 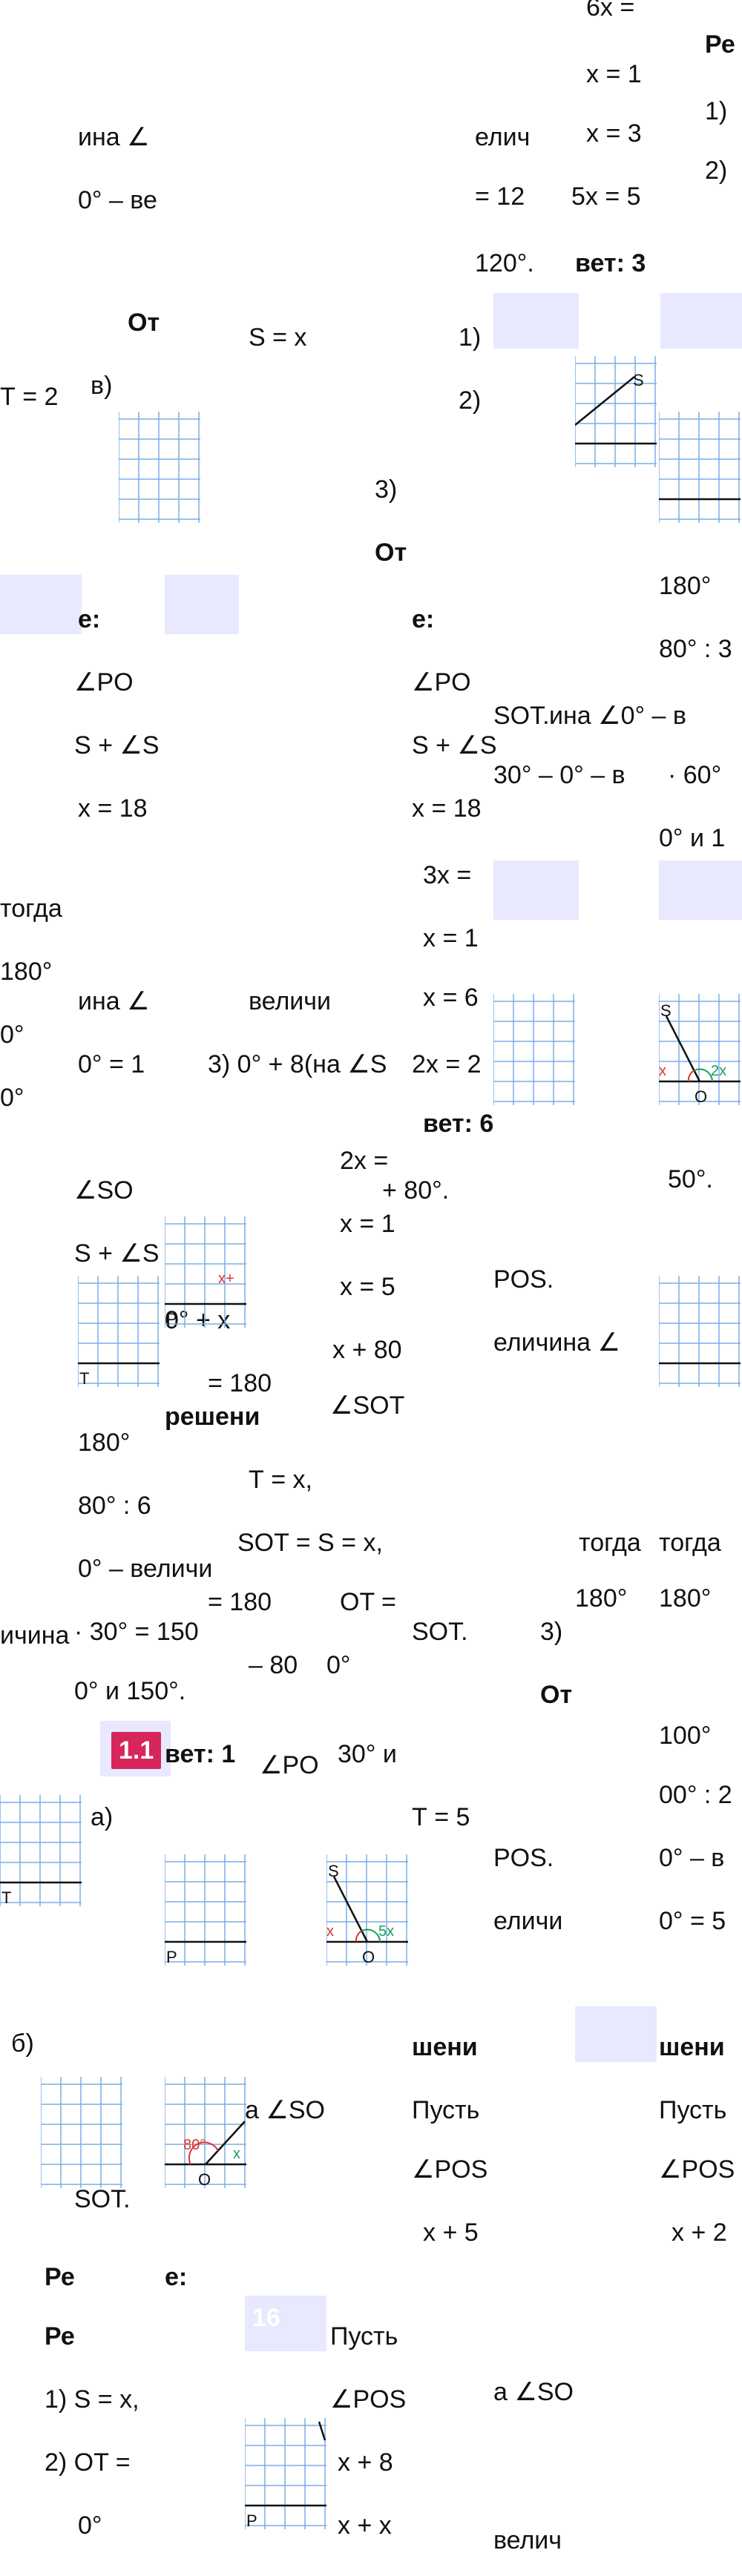 What do you see at coordinates (92, 2400) in the screenshot?
I see `text-fragment: 1) S = x,` at bounding box center [92, 2400].